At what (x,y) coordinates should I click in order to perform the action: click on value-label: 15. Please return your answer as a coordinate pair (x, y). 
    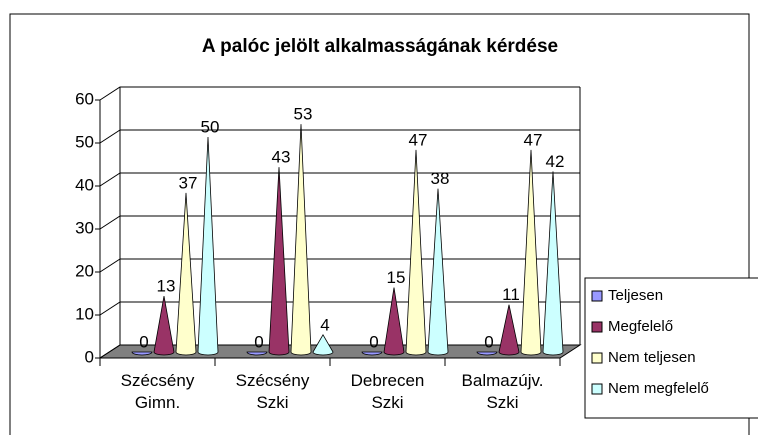
    Looking at the image, I should click on (396, 277).